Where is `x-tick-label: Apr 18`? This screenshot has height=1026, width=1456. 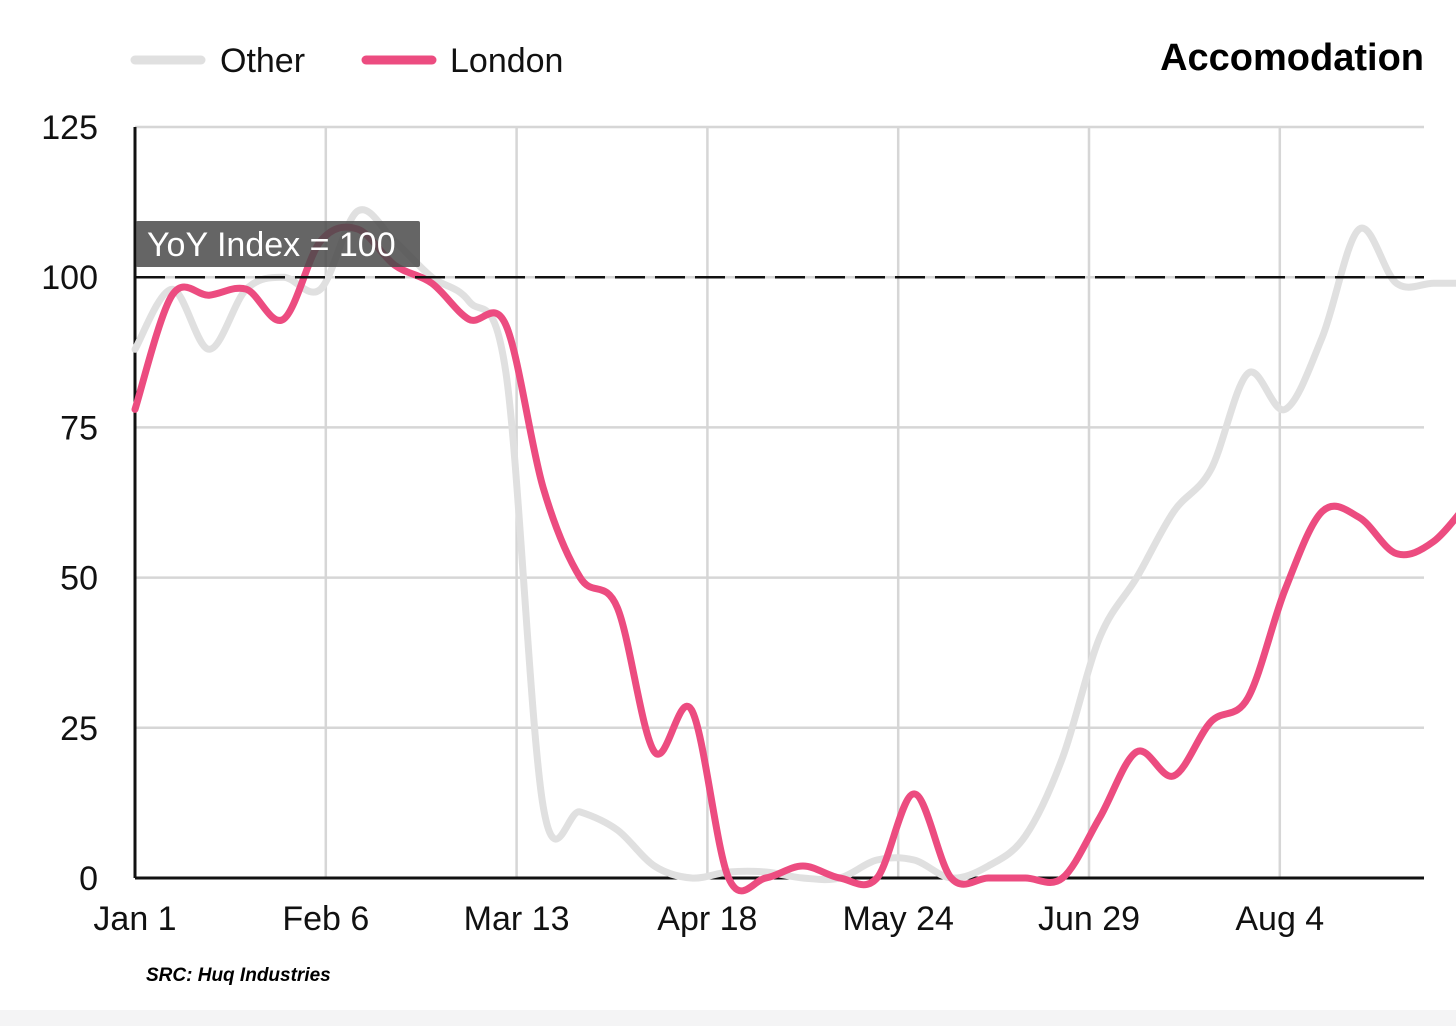
x-tick-label: Apr 18 is located at coordinates (707, 919).